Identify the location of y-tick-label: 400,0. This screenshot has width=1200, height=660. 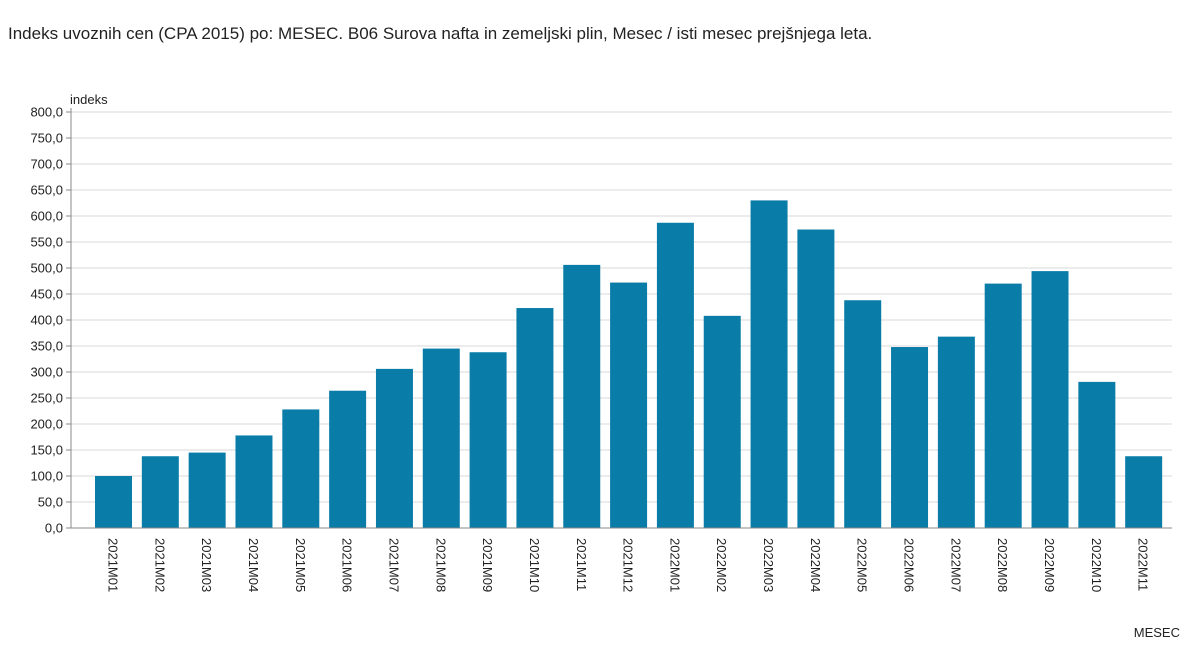
(46, 320).